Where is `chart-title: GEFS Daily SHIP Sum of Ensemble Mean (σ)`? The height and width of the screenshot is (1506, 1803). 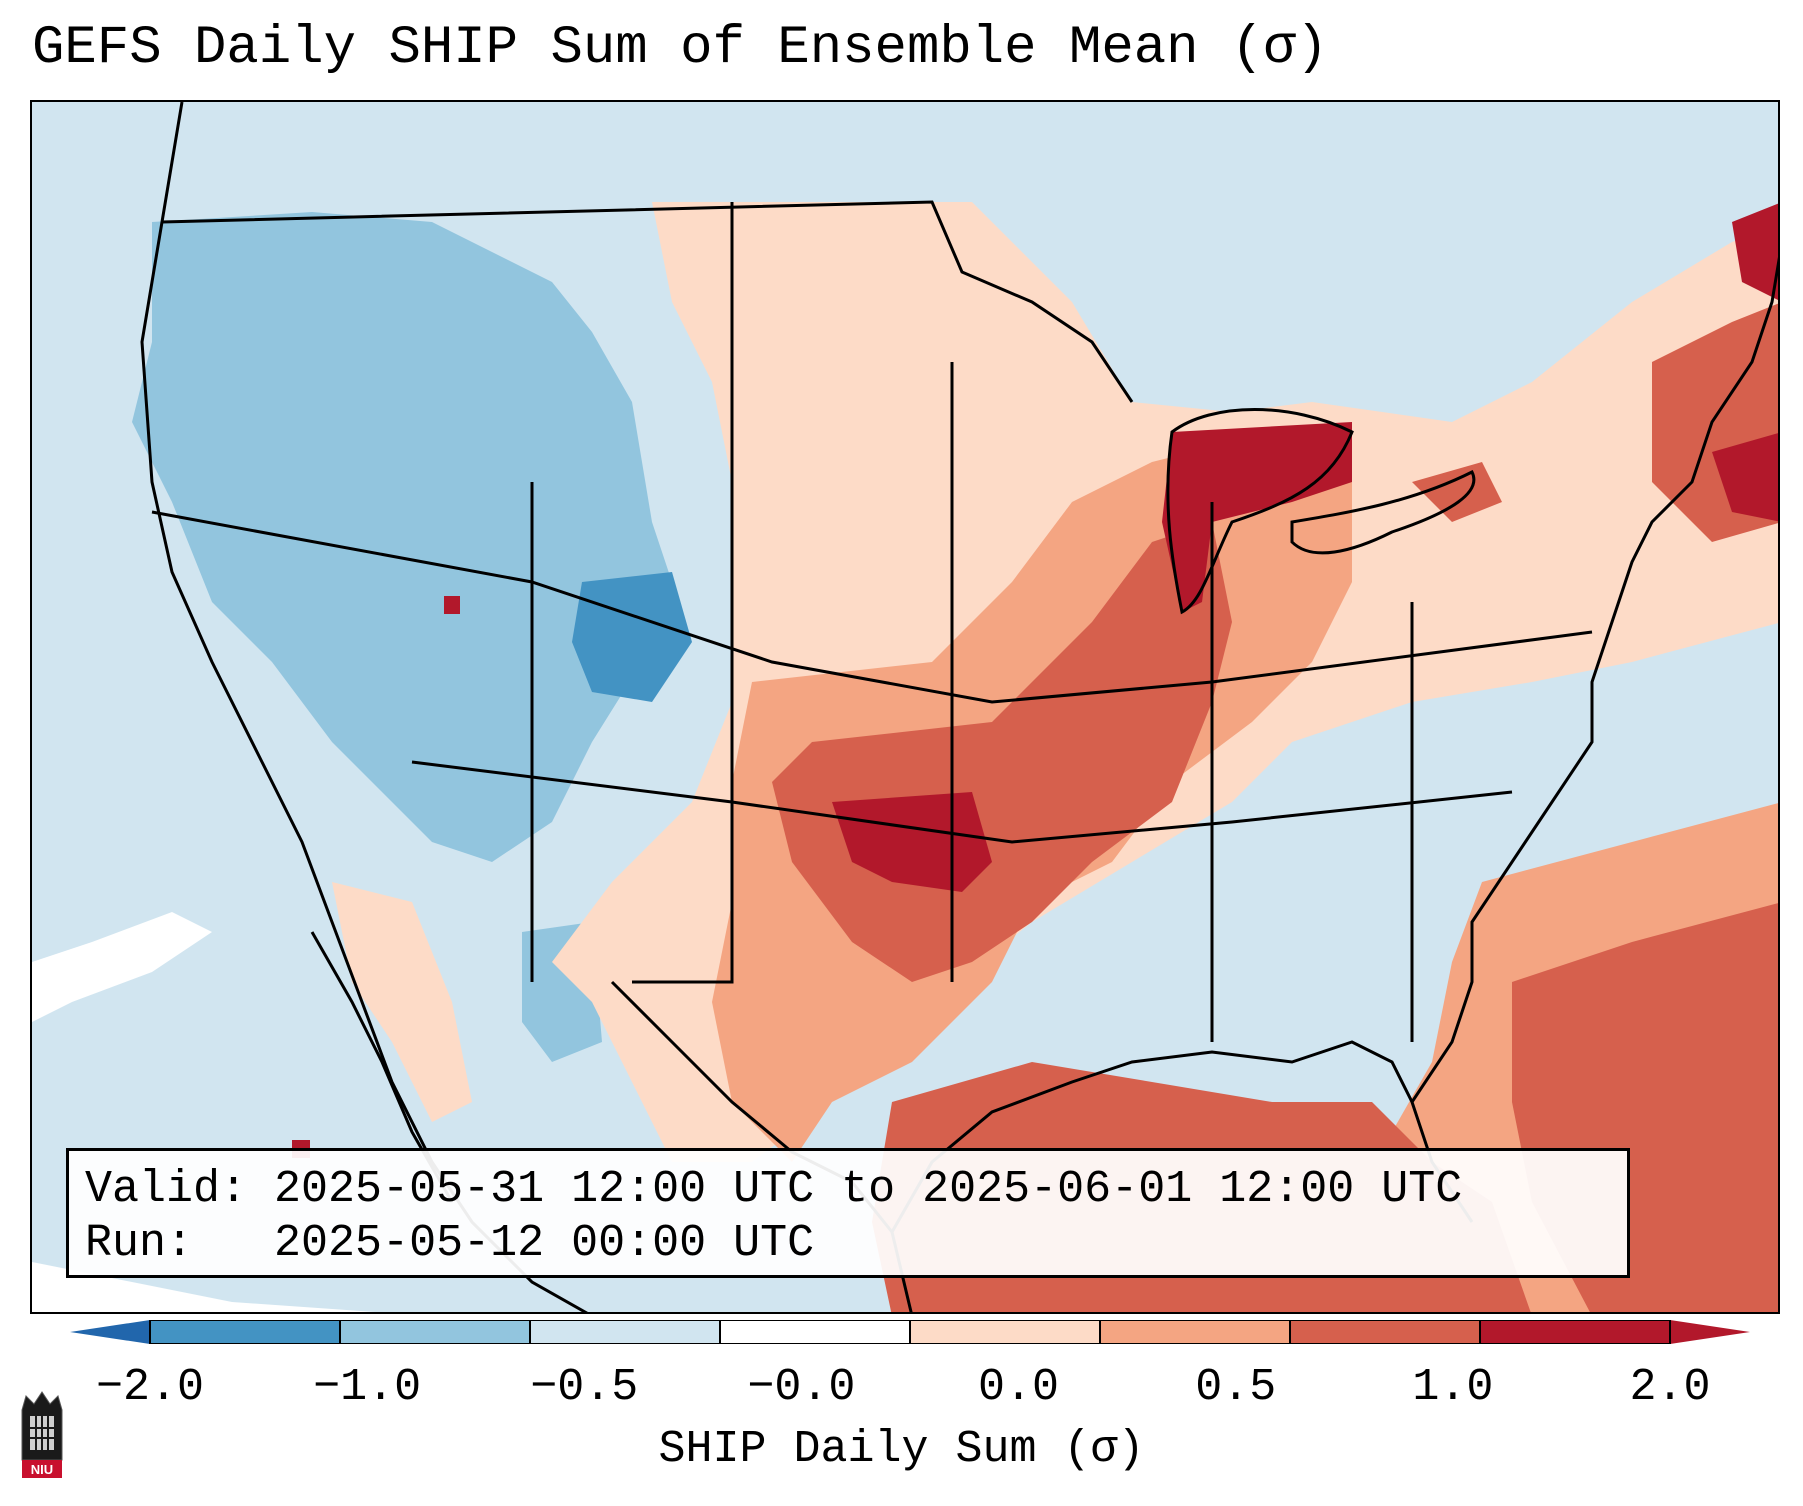
chart-title: GEFS Daily SHIP Sum of Ensemble Mean (σ) is located at coordinates (680, 48).